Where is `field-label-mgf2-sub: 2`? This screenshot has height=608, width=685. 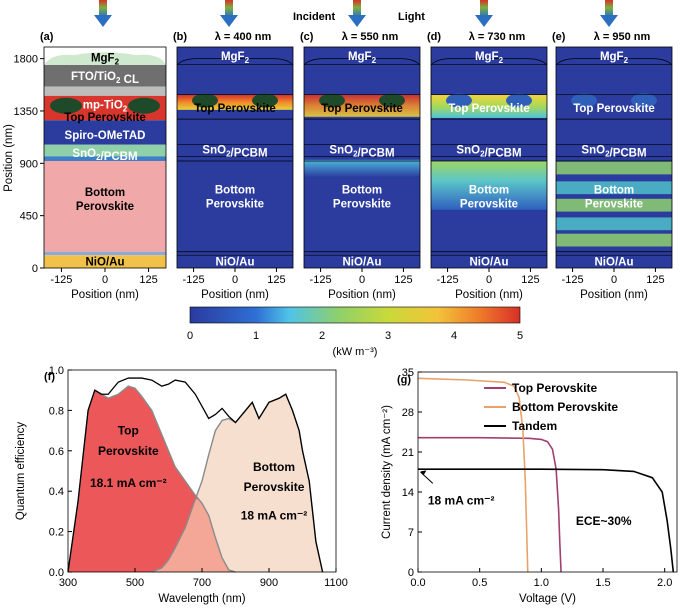 field-label-mgf2-sub: 2 is located at coordinates (626, 60).